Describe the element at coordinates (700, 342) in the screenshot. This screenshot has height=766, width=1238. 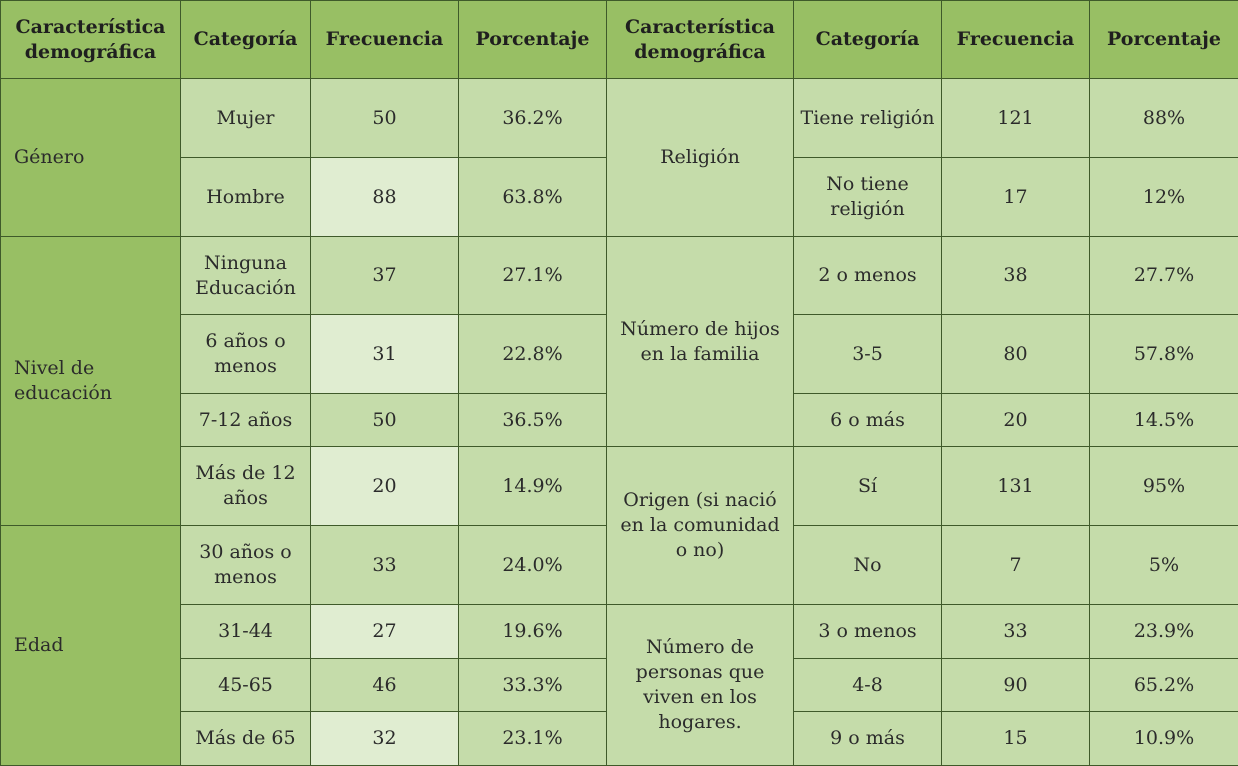
I see `group-label-hijos: Número de hijos en la familia` at that location.